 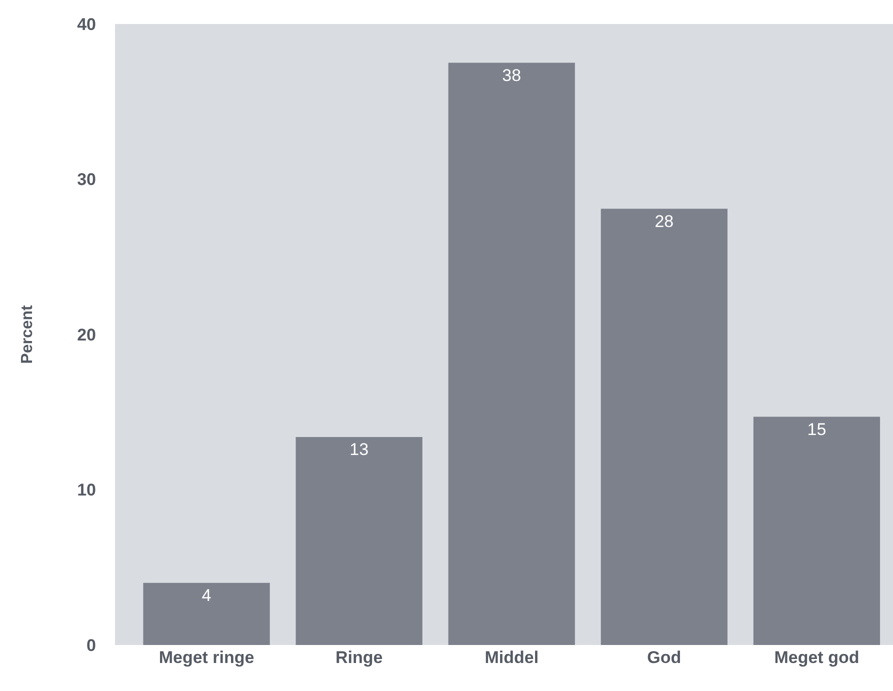 What do you see at coordinates (816, 429) in the screenshot?
I see `data-label: 15` at bounding box center [816, 429].